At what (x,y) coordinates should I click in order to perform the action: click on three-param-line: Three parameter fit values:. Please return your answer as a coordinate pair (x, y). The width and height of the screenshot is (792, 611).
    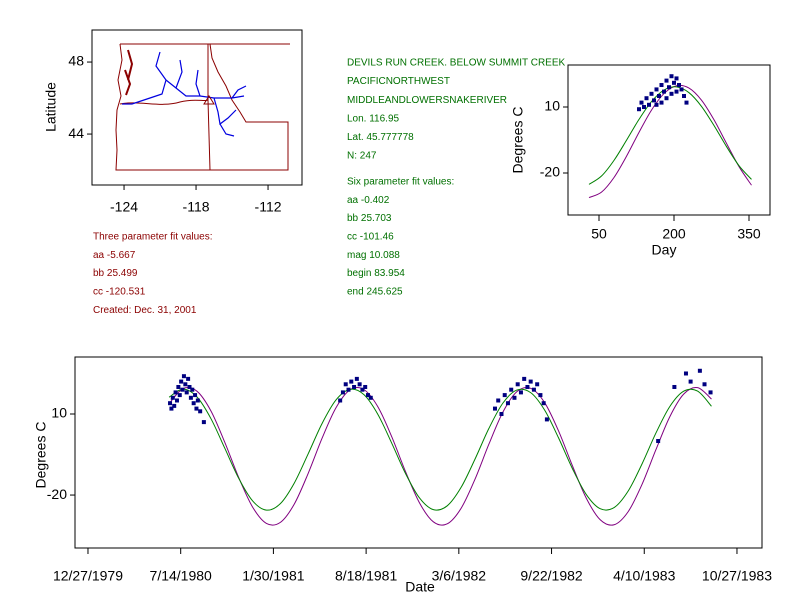
    Looking at the image, I should click on (153, 237).